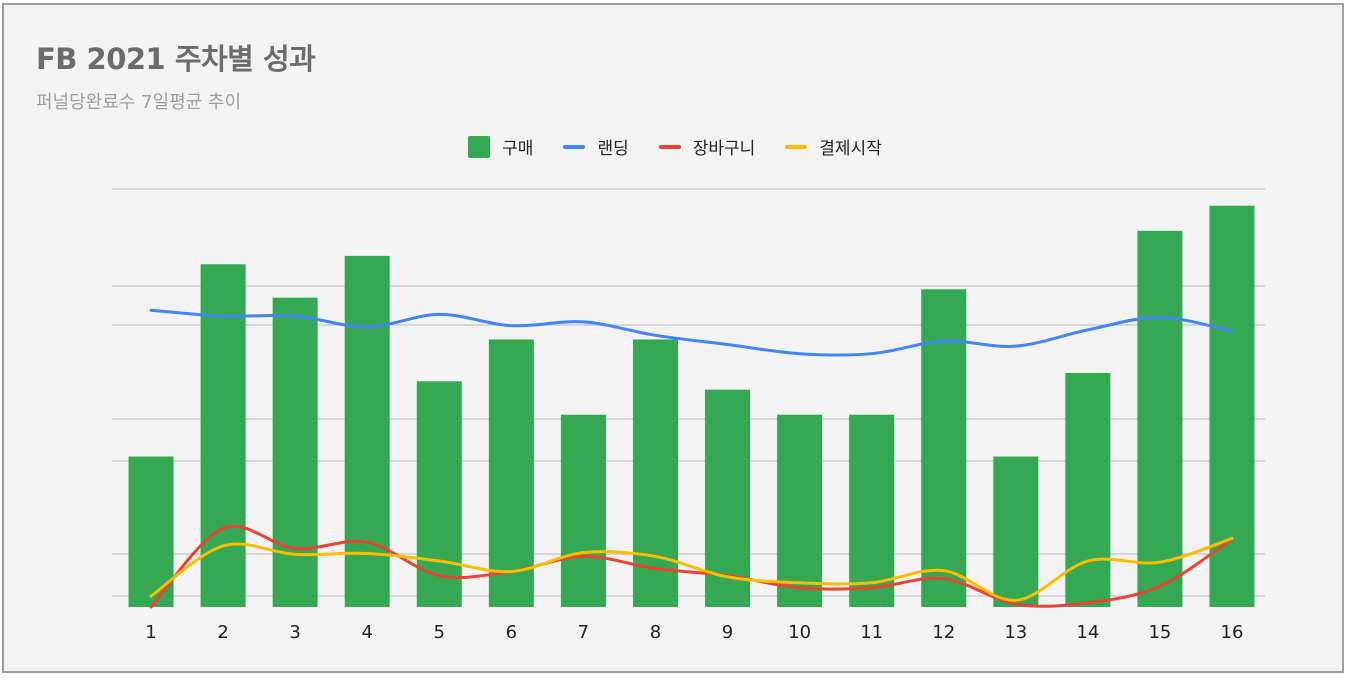 The height and width of the screenshot is (680, 1350). Describe the element at coordinates (850, 149) in the screenshot. I see `legend-label-checkout: 결제시작` at that location.